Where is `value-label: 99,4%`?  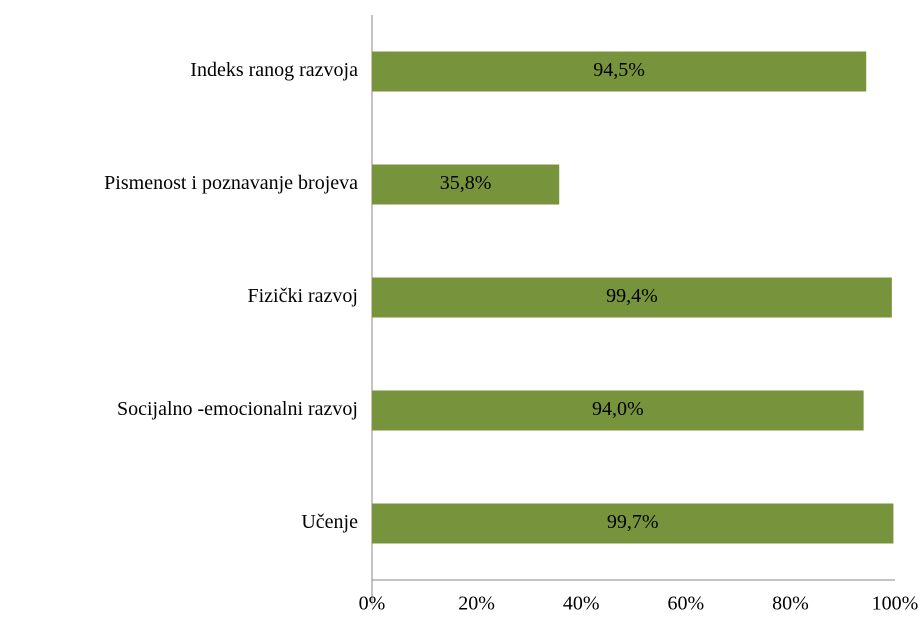 value-label: 99,4% is located at coordinates (632, 296).